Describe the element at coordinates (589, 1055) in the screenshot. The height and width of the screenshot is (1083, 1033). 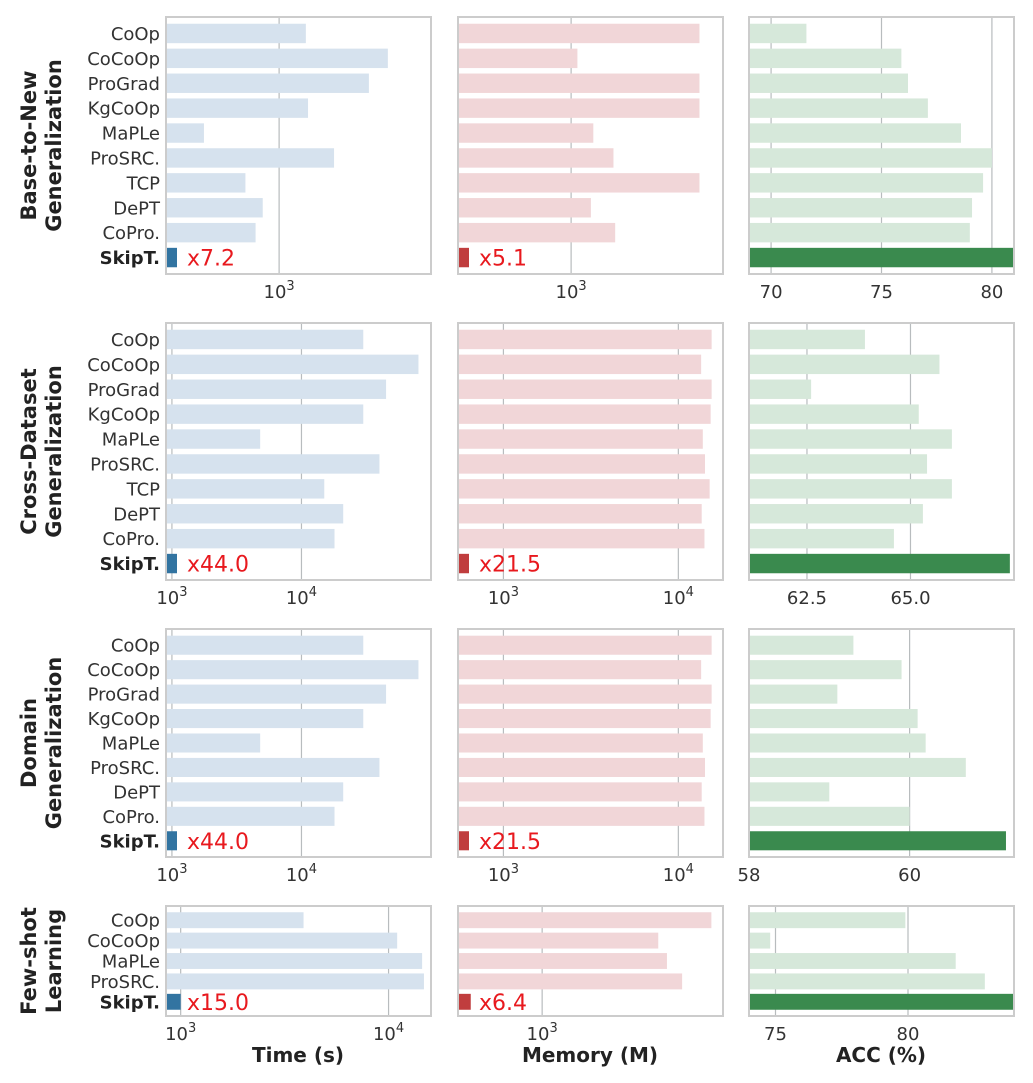
I see `x-axis-labels: Time (s) Memory (M) ACC (%)` at that location.